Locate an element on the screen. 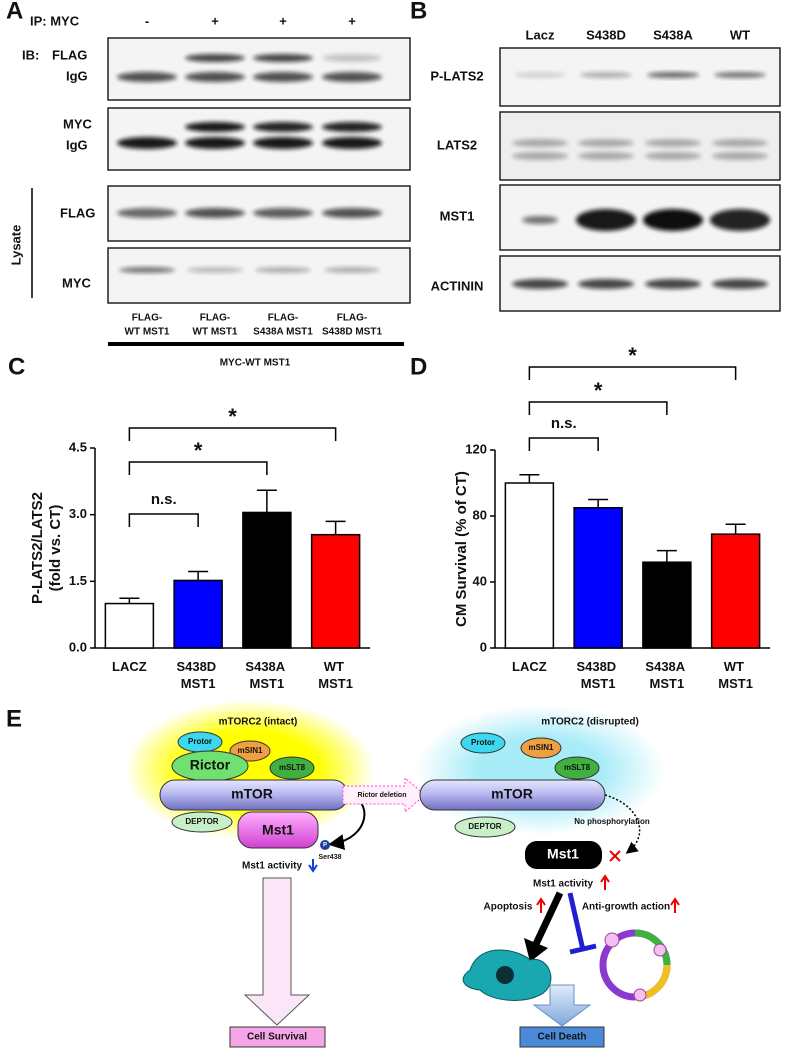 This screenshot has width=787, height=1050. blot is located at coordinates (259, 275).